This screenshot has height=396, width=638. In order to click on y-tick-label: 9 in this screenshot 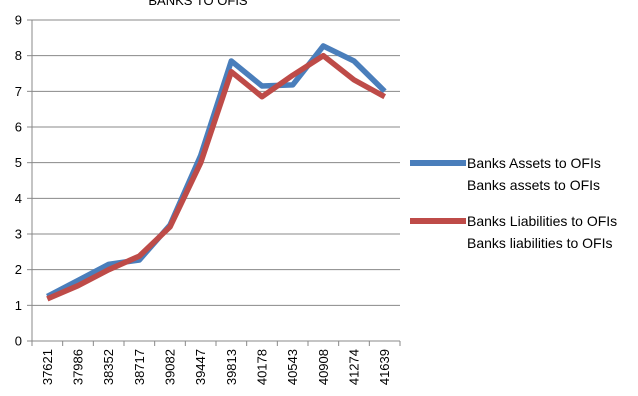, I will do `click(18, 20)`.